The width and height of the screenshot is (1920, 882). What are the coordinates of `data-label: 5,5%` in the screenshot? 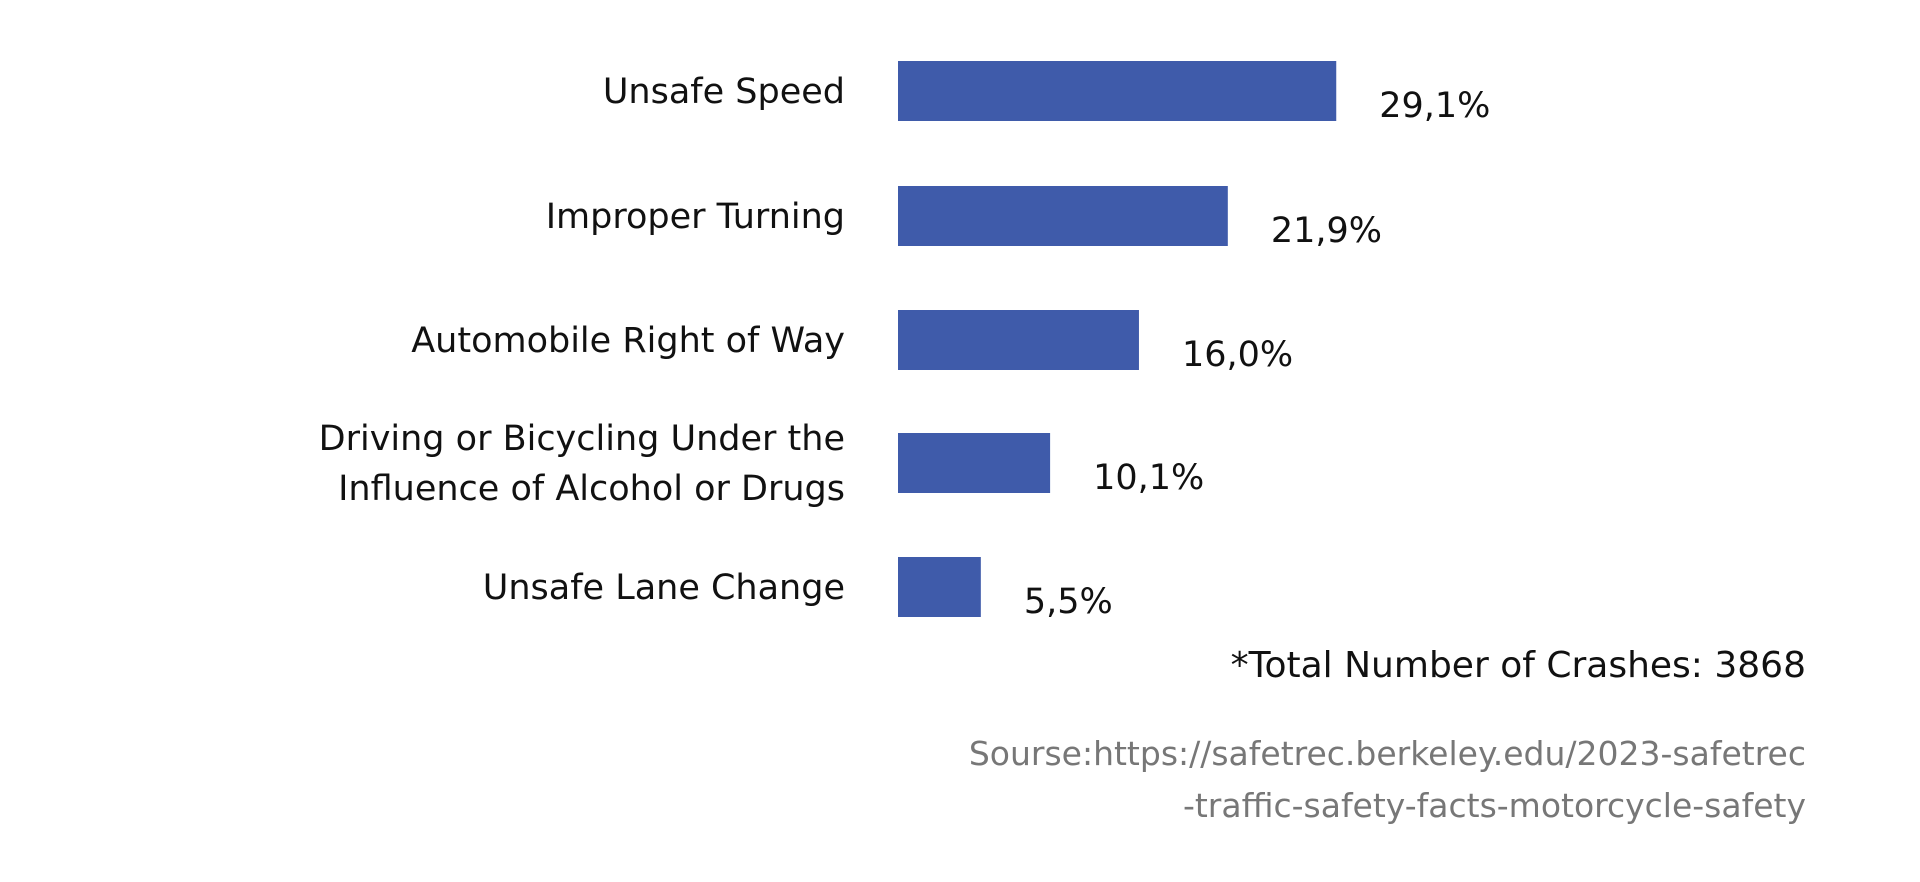 It's located at (1068, 602).